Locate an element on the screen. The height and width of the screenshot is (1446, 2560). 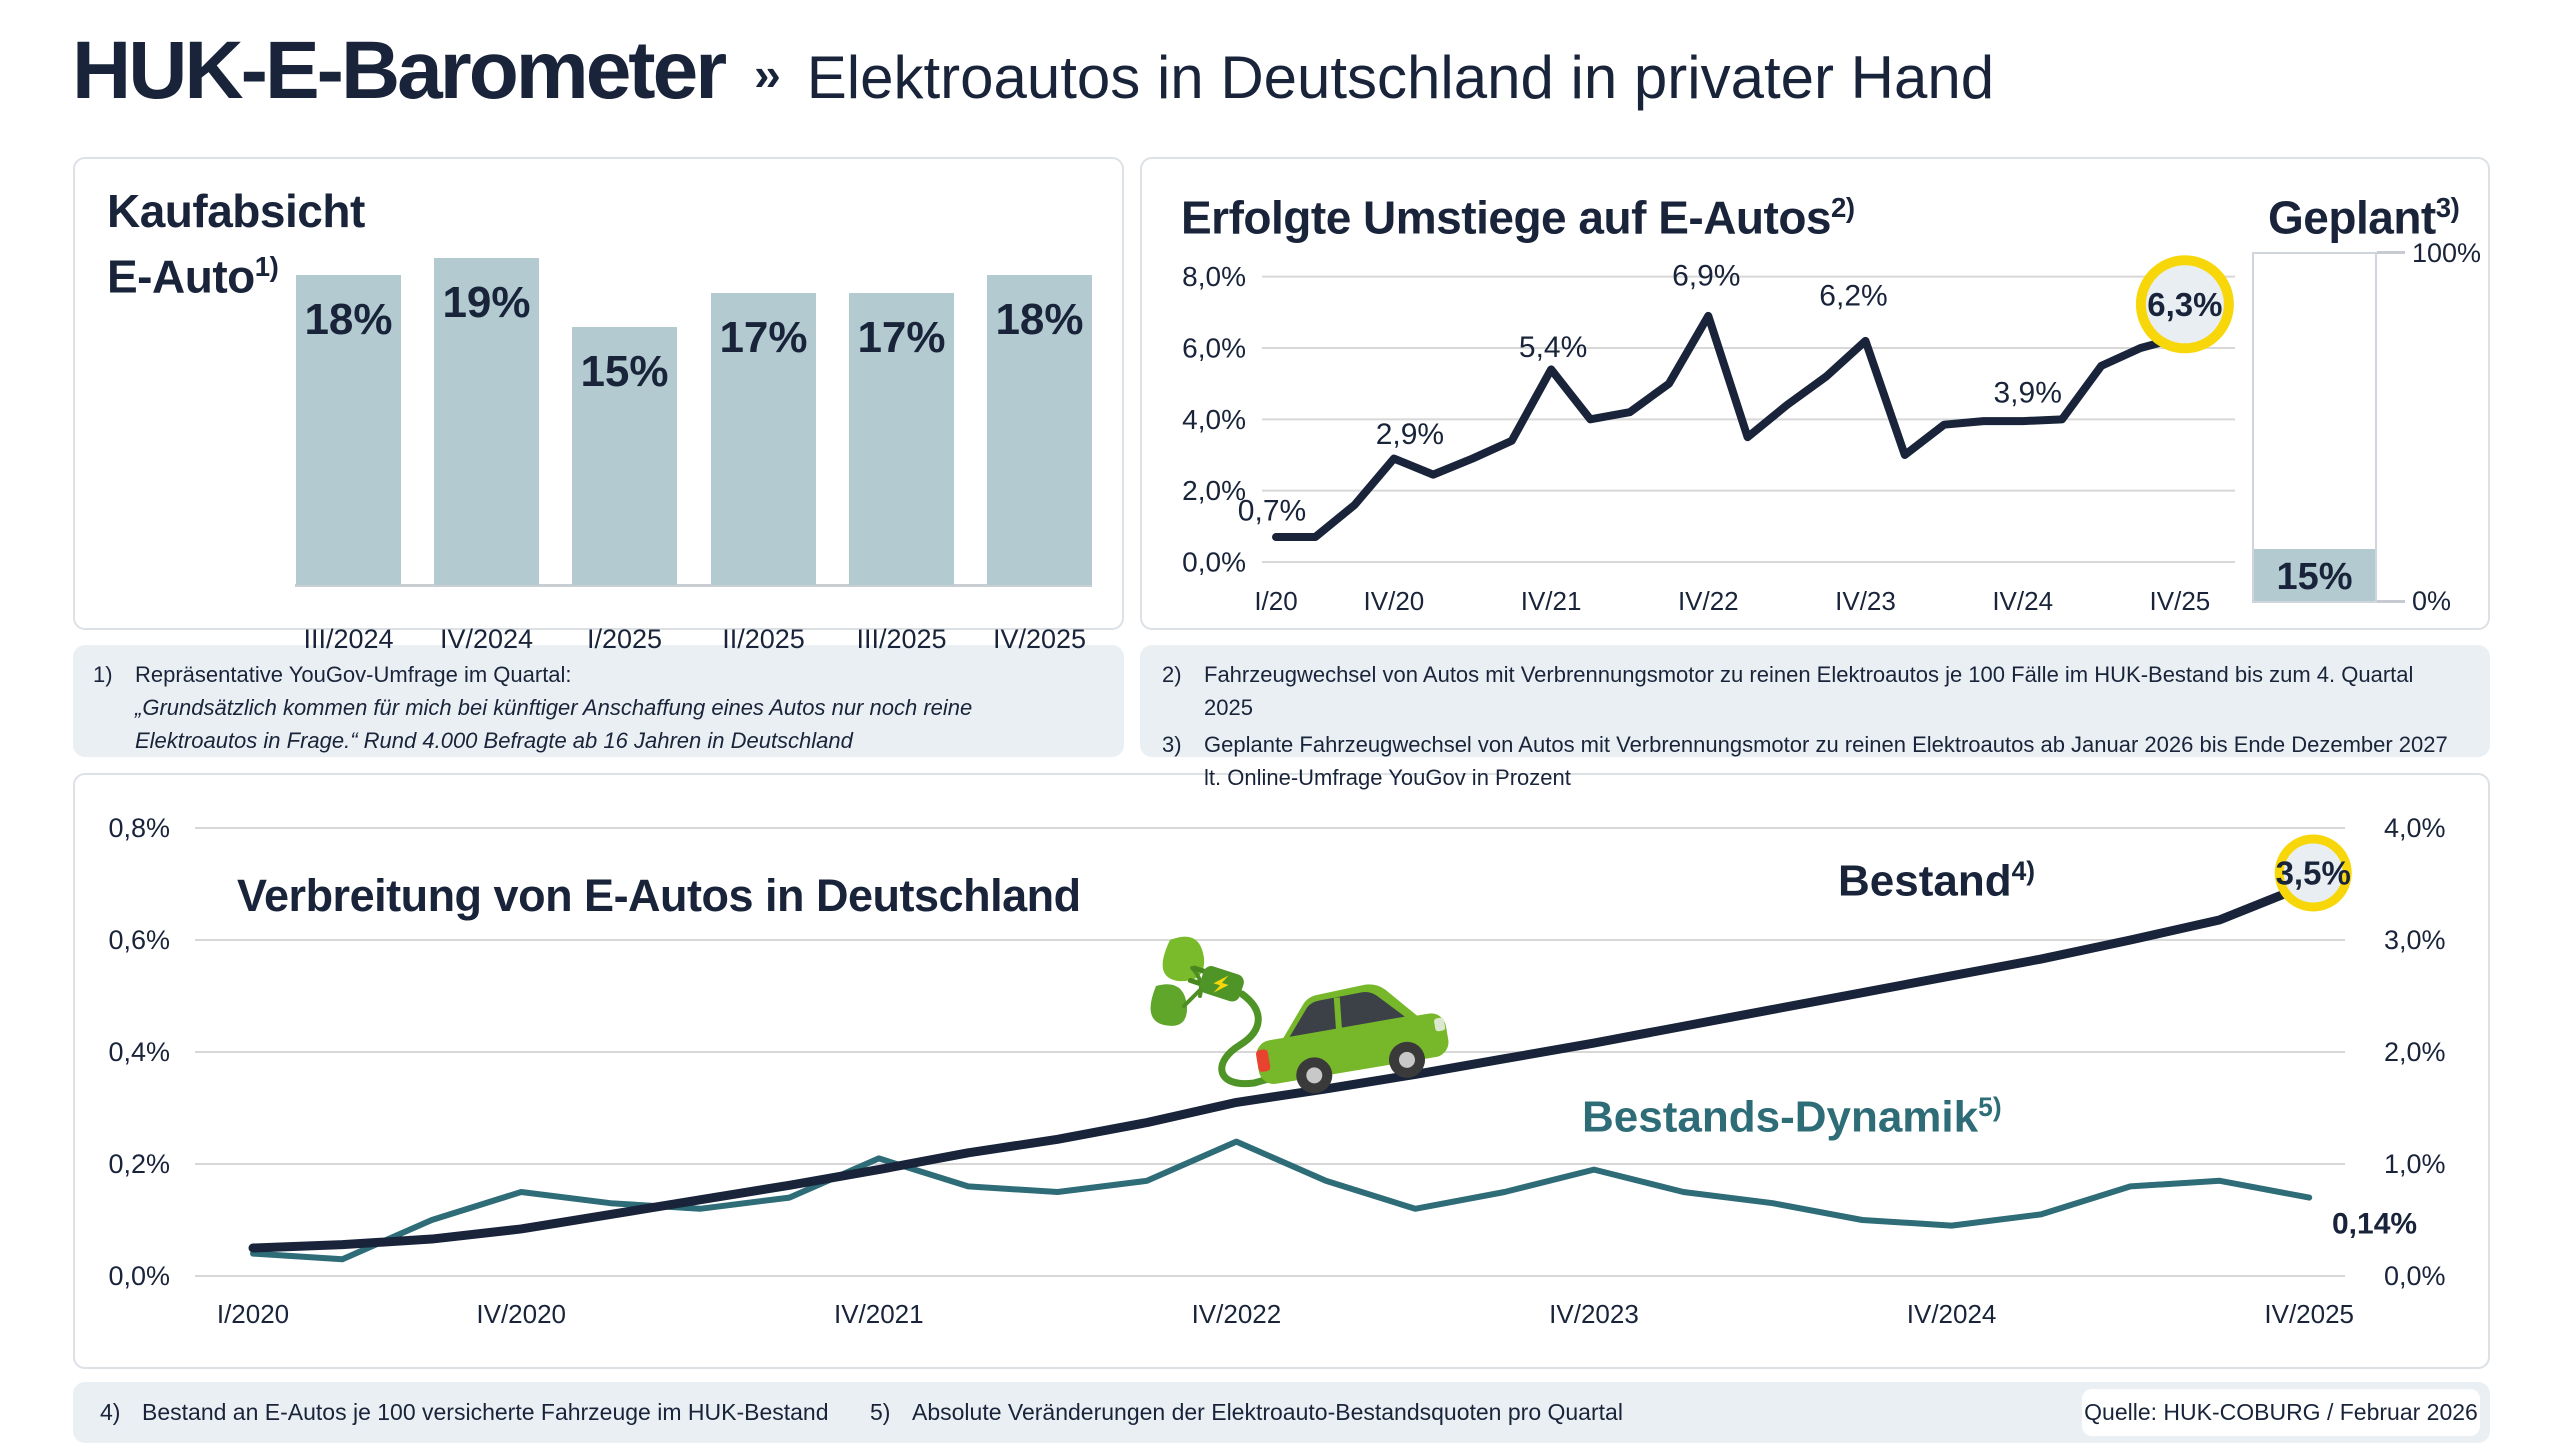
bestand-series-label: Bestand4) is located at coordinates (1936, 881).